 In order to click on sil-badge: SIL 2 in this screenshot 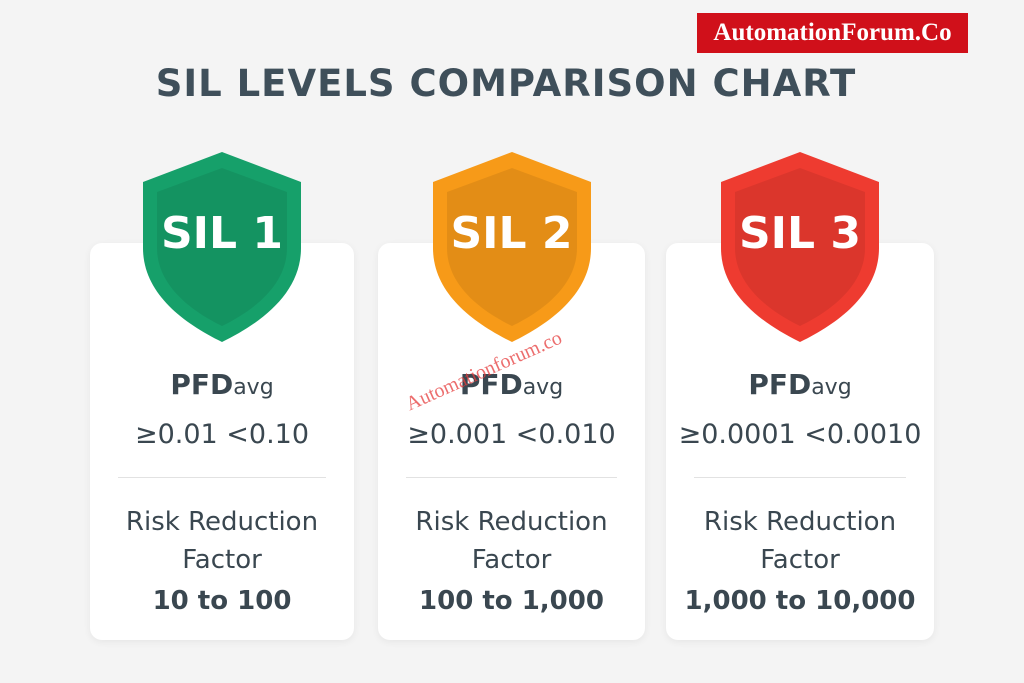, I will do `click(511, 233)`.